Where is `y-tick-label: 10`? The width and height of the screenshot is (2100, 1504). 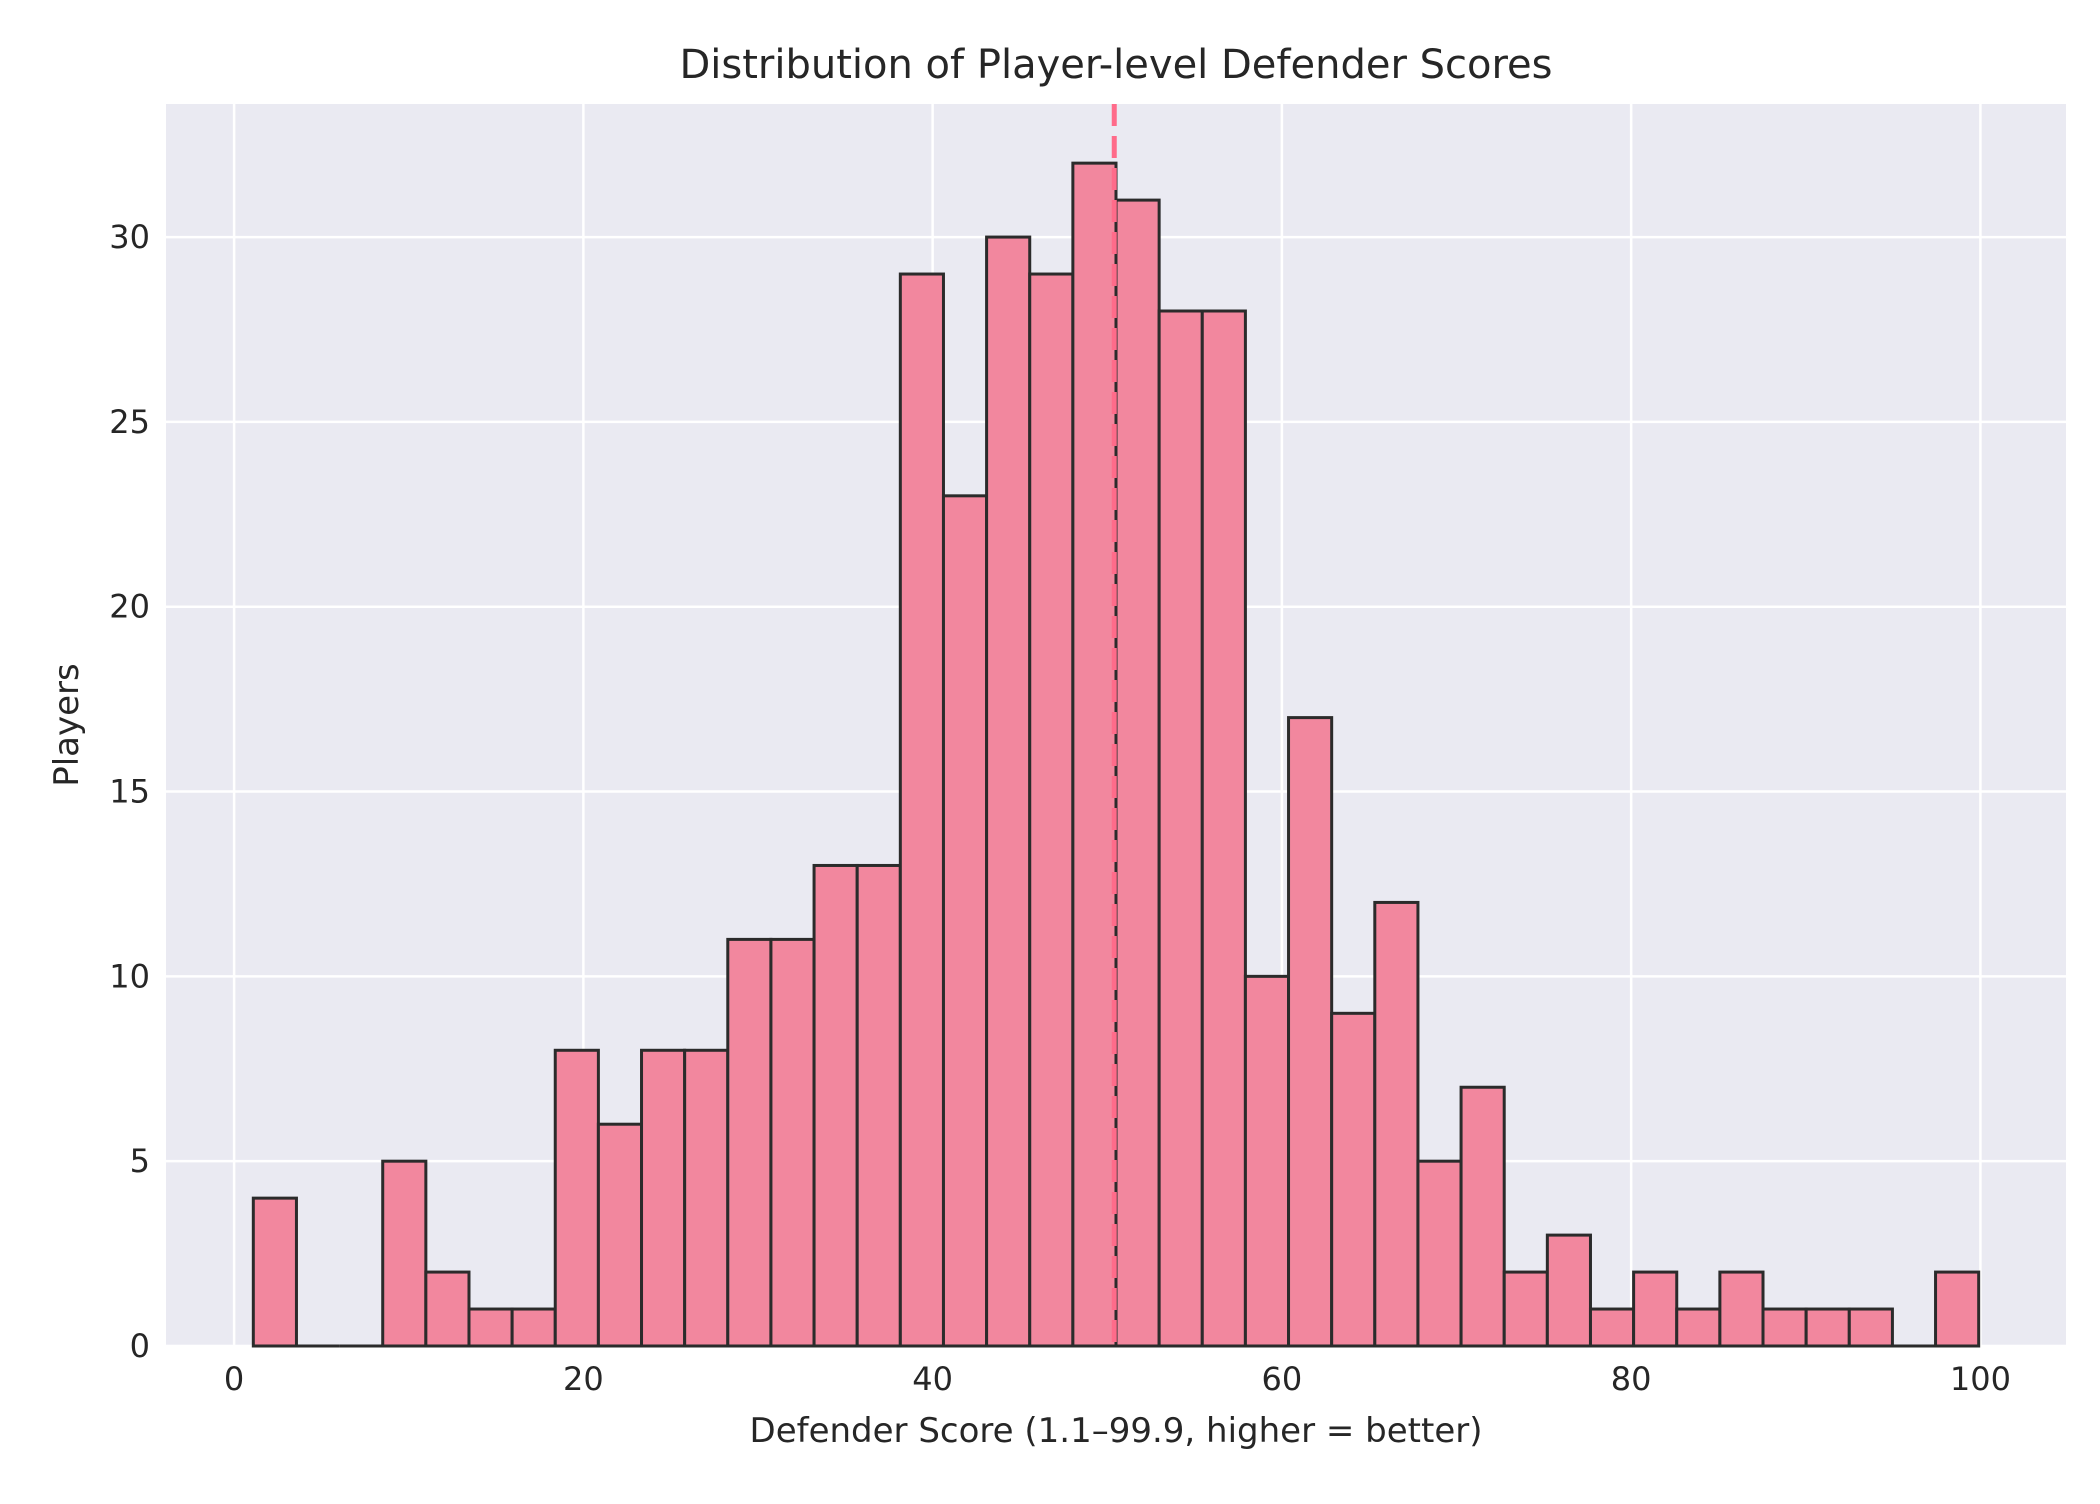 y-tick-label: 10 is located at coordinates (129, 976).